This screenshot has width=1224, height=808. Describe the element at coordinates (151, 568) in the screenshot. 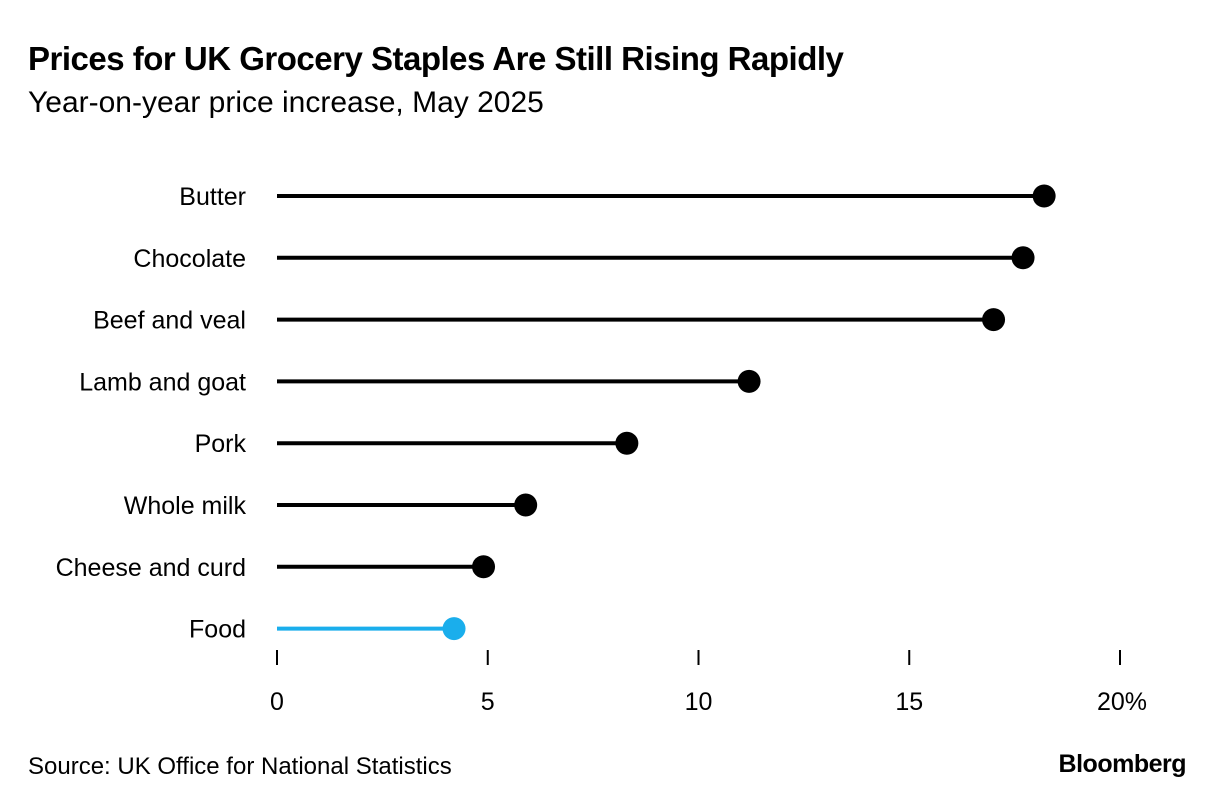

I see `category-label: Cheese and curd` at that location.